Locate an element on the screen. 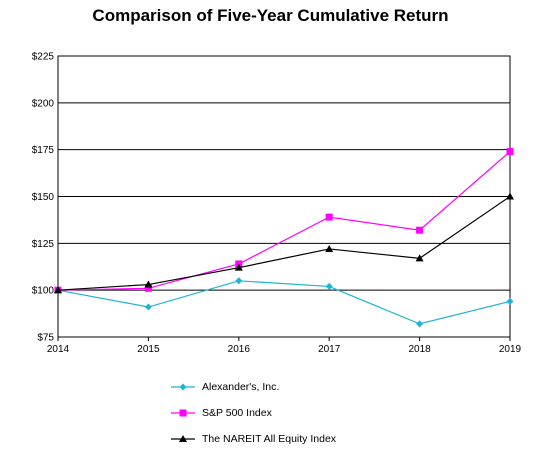 Image resolution: width=541 pixels, height=452 pixels. series-alexander-s-inc is located at coordinates (284, 302).